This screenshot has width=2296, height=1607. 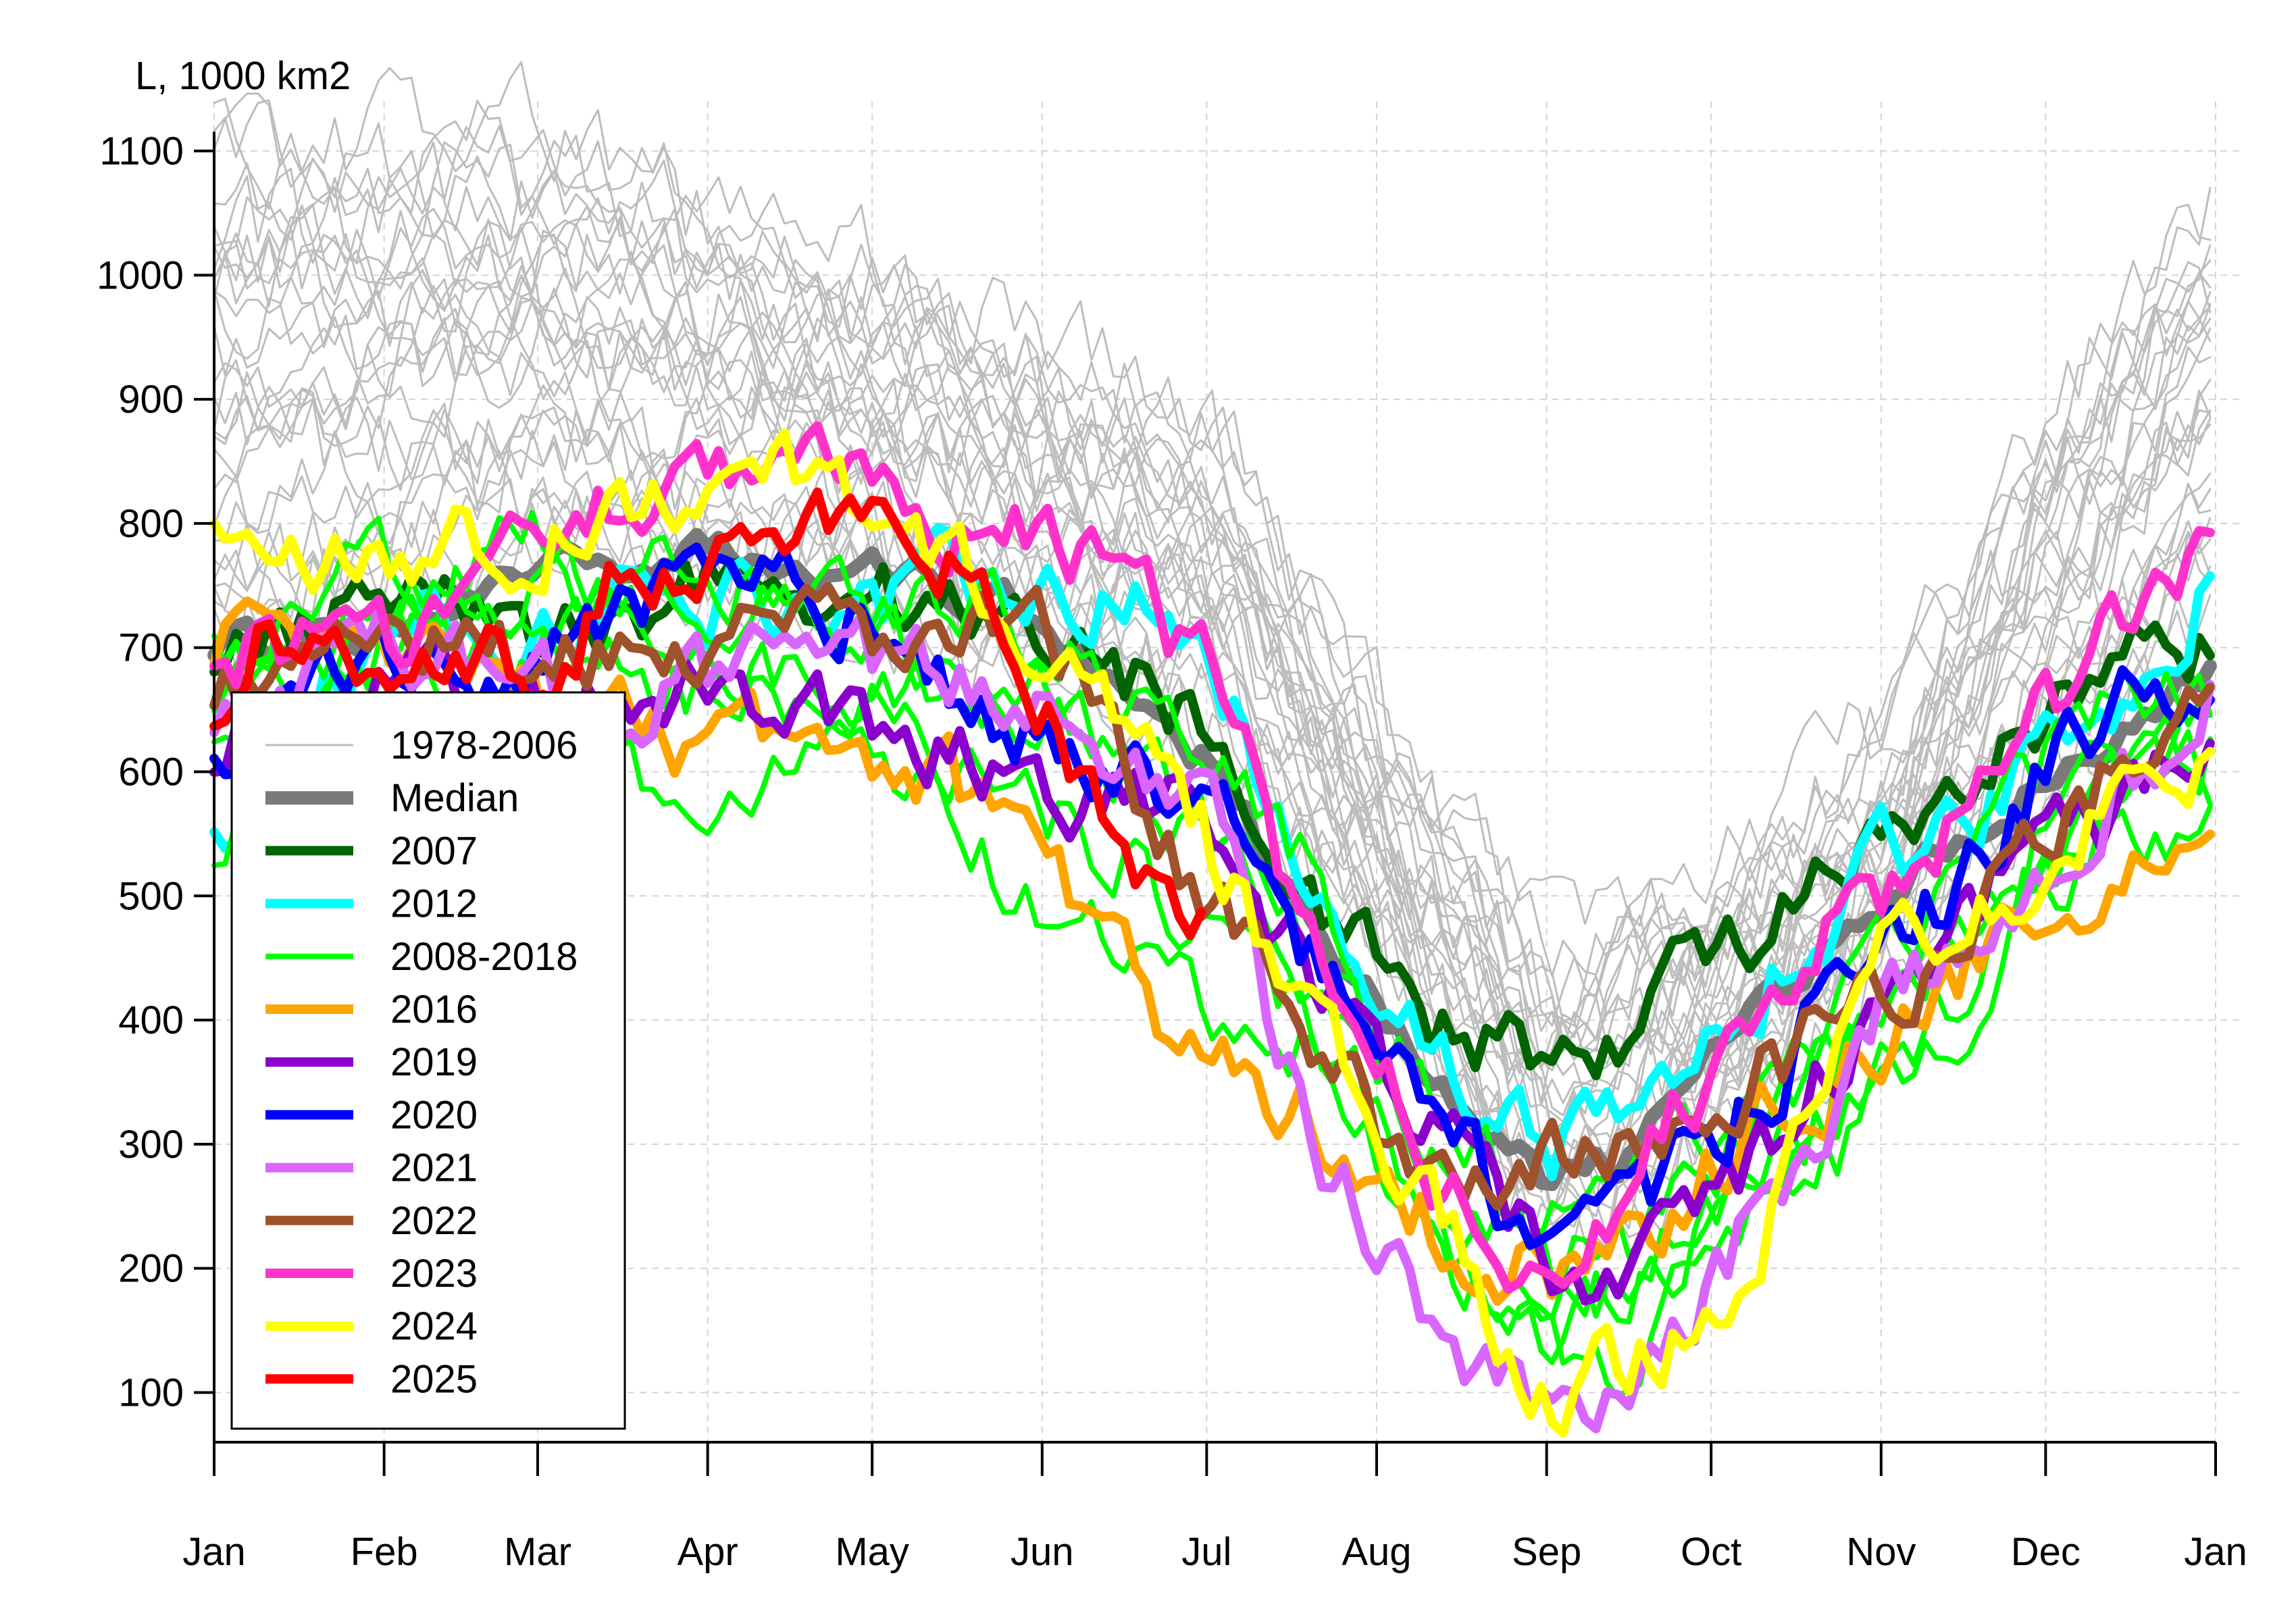 I want to click on x-tick-label-jun-5: Jun, so click(x=1042, y=1552).